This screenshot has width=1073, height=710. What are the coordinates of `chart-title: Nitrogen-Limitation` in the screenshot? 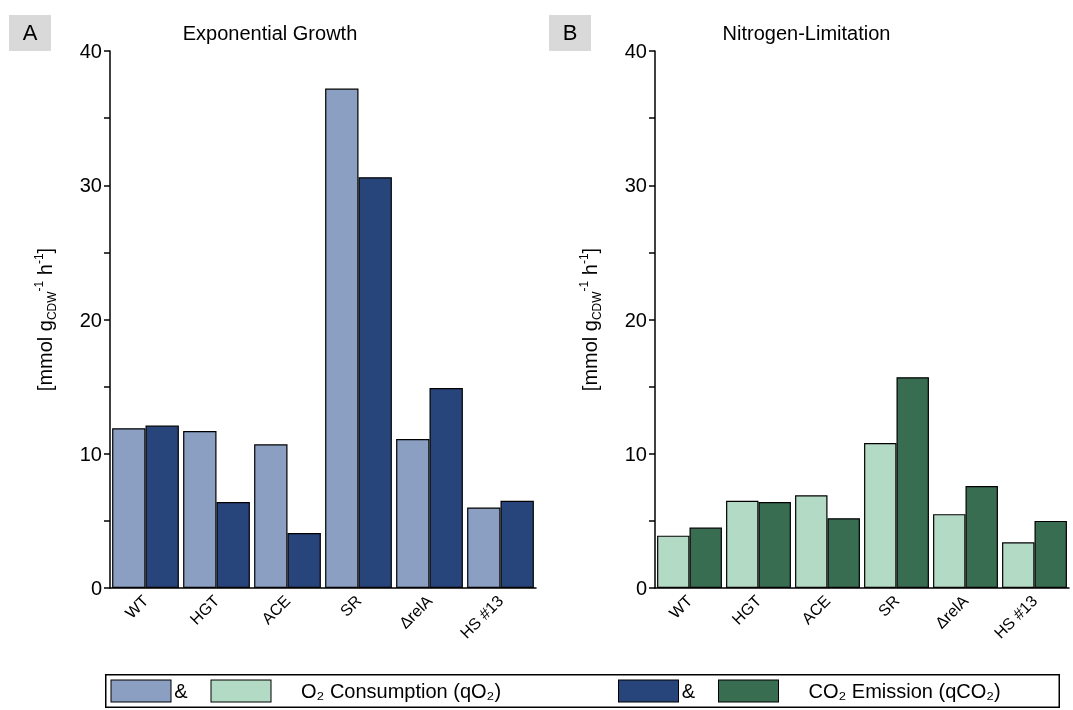 It's located at (806, 33).